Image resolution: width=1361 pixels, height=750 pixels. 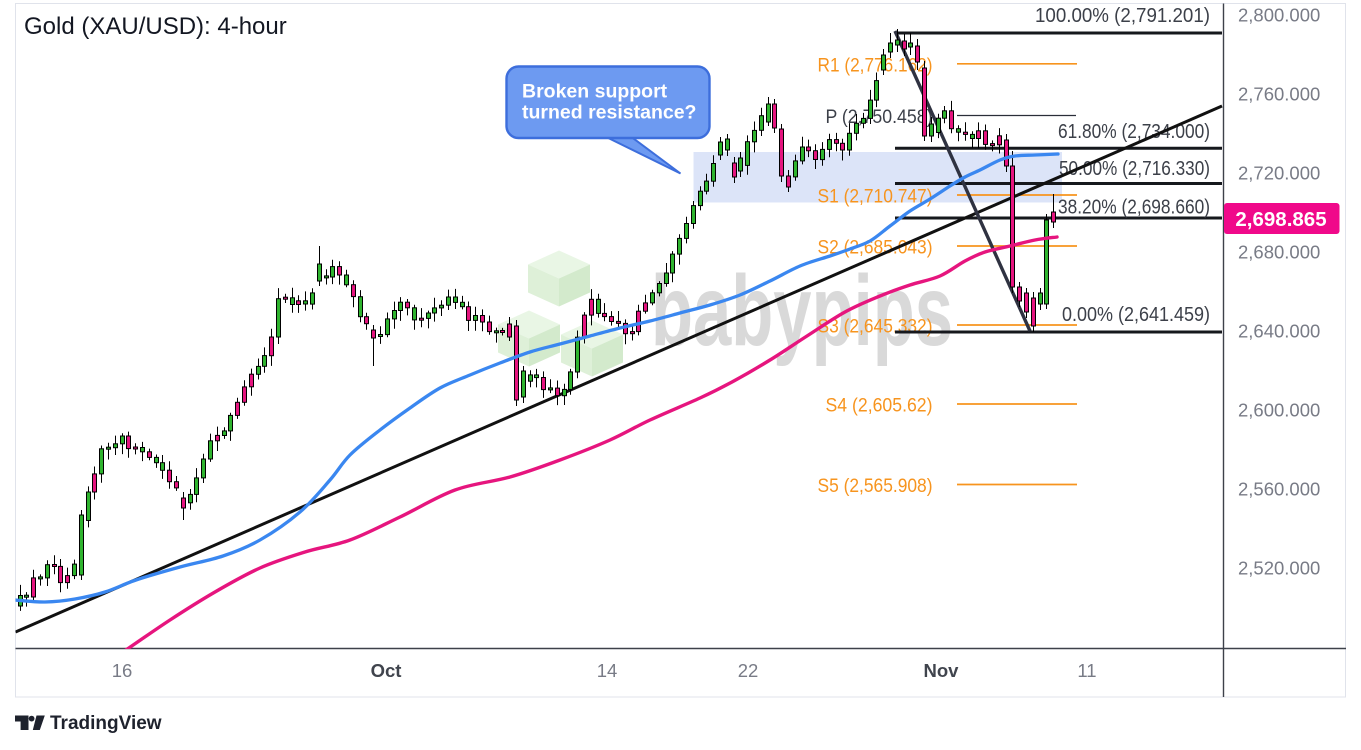 I want to click on svg-text: Oct, so click(x=386, y=670).